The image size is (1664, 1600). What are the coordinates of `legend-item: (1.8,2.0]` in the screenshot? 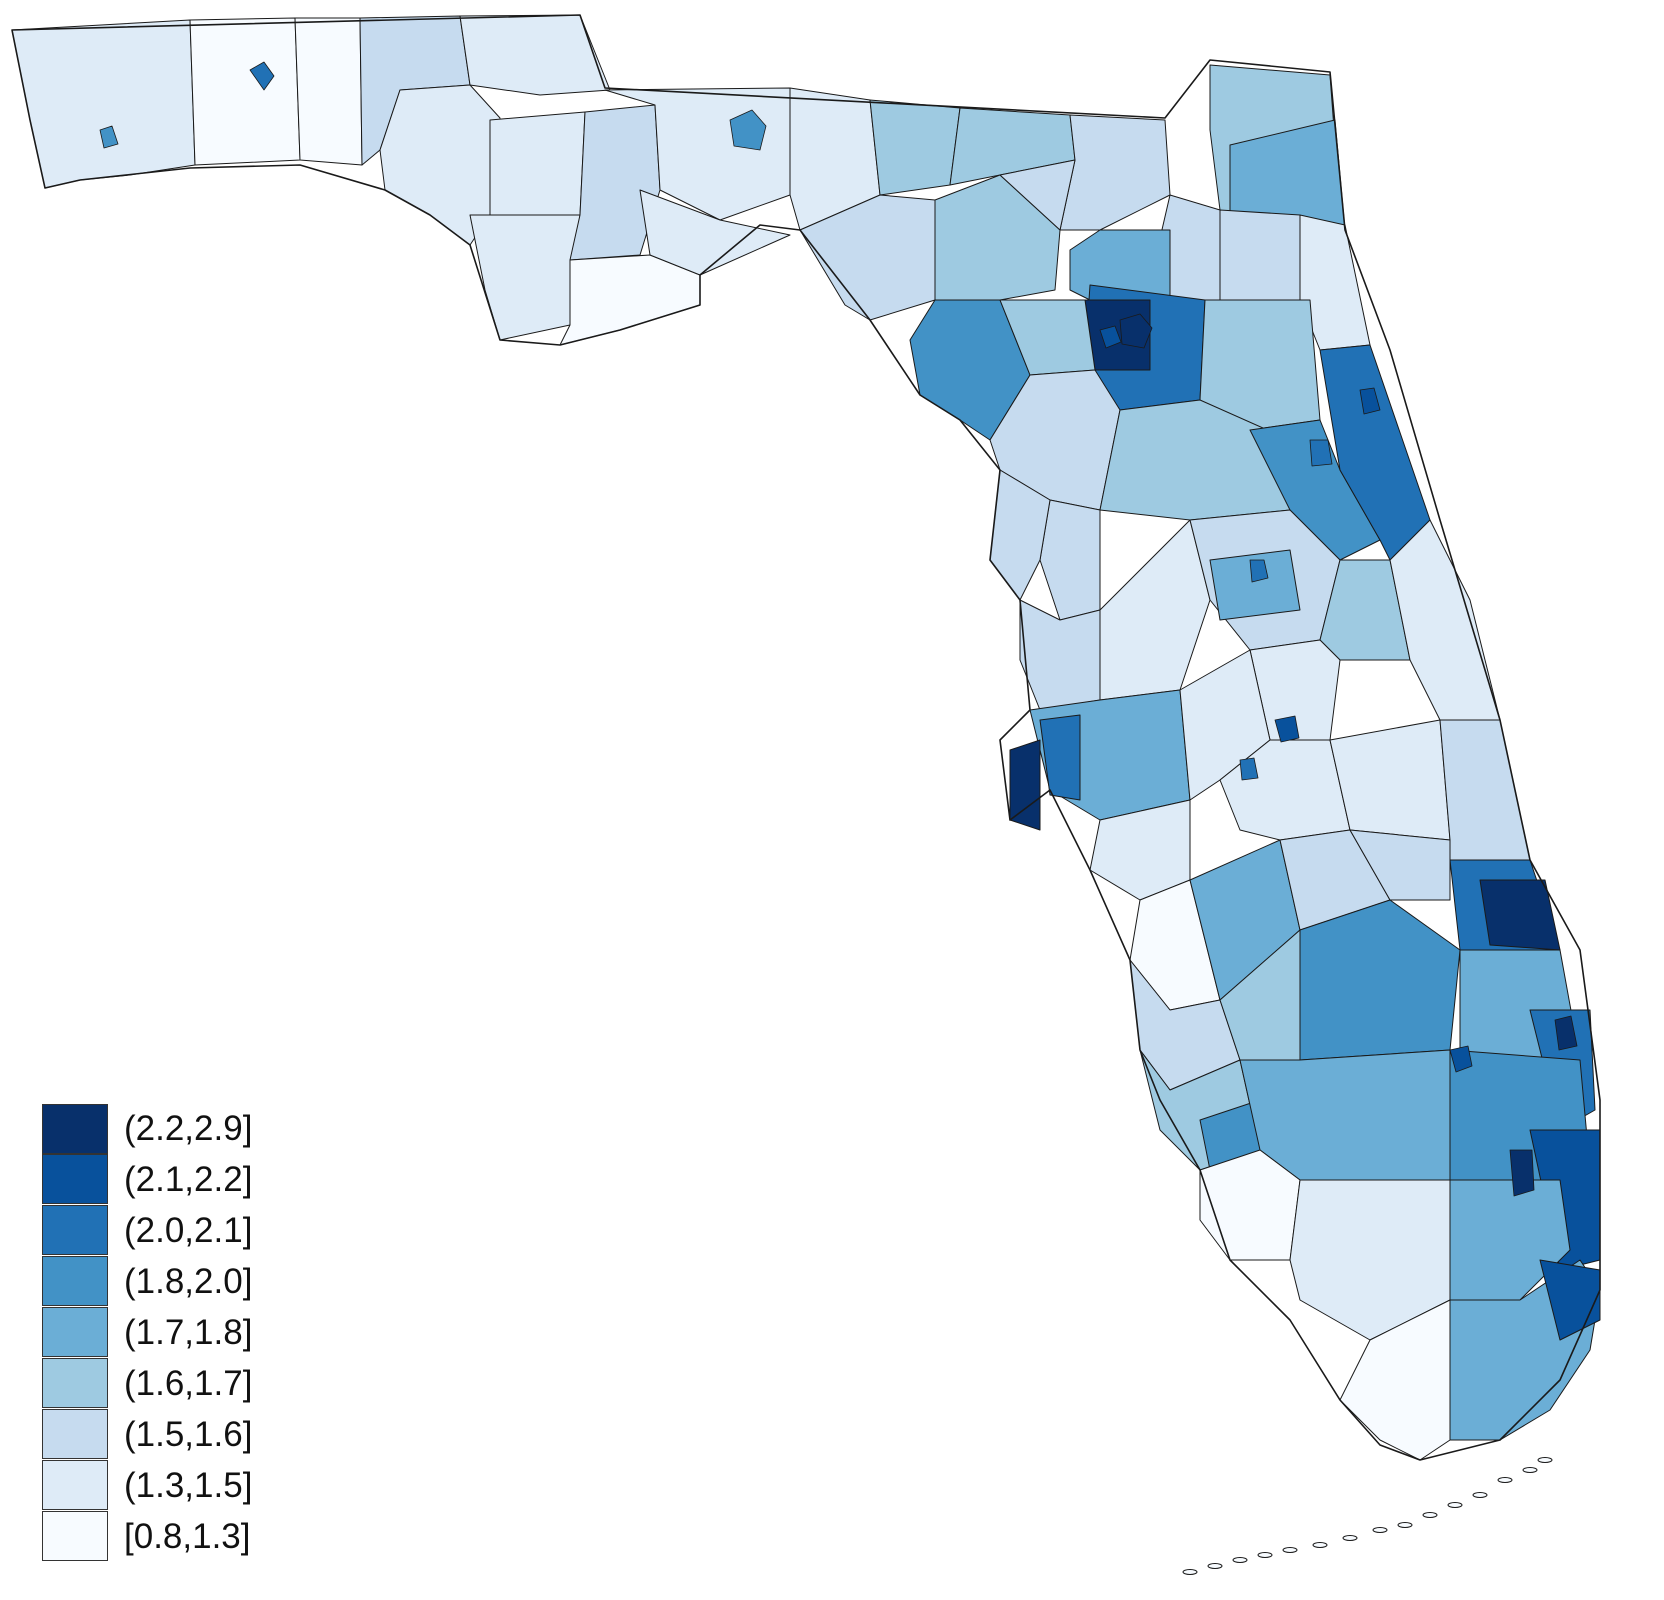 It's located at (177, 1281).